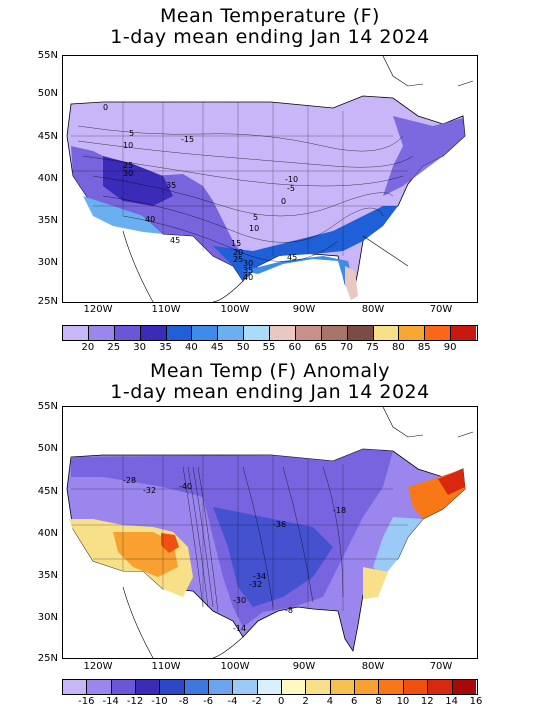 The image size is (540, 709). Describe the element at coordinates (255, 217) in the screenshot. I see `contour-label: 5` at that location.